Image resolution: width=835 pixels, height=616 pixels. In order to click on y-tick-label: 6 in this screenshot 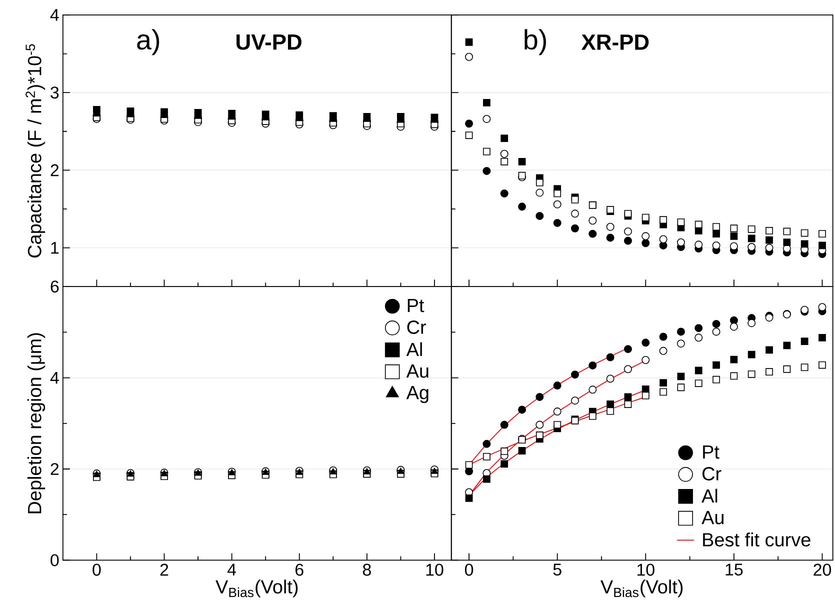, I will do `click(54, 286)`.